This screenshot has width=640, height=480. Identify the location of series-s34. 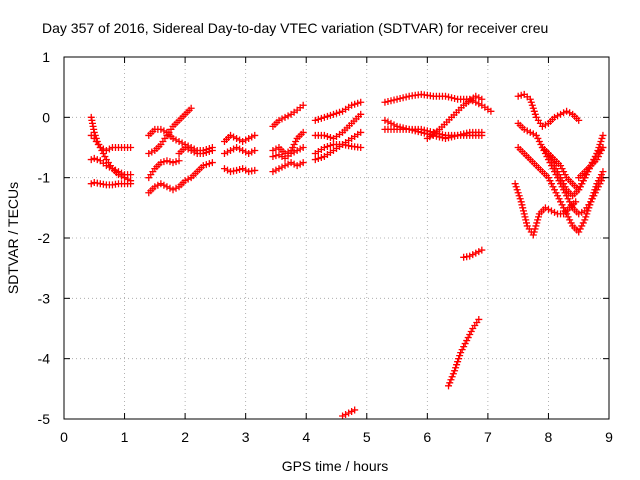
(591, 156).